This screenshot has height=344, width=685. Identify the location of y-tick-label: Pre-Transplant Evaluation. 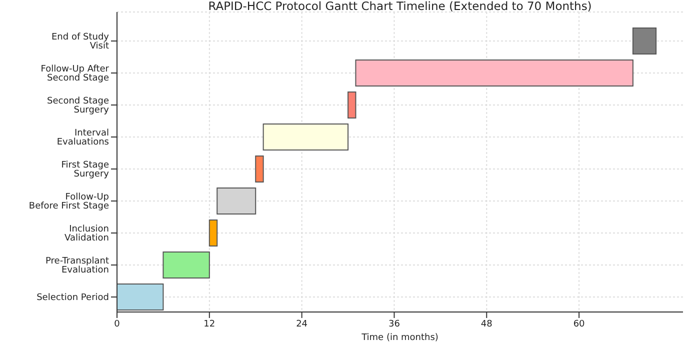
(78, 266).